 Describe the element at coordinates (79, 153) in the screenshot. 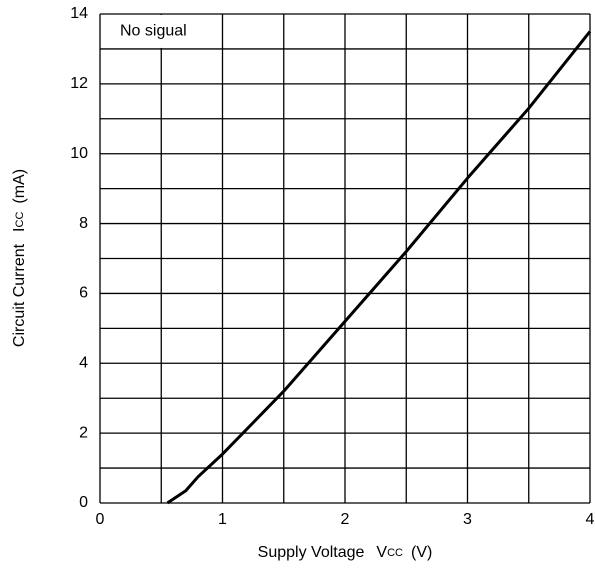

I see `y-tick-label: 10` at that location.